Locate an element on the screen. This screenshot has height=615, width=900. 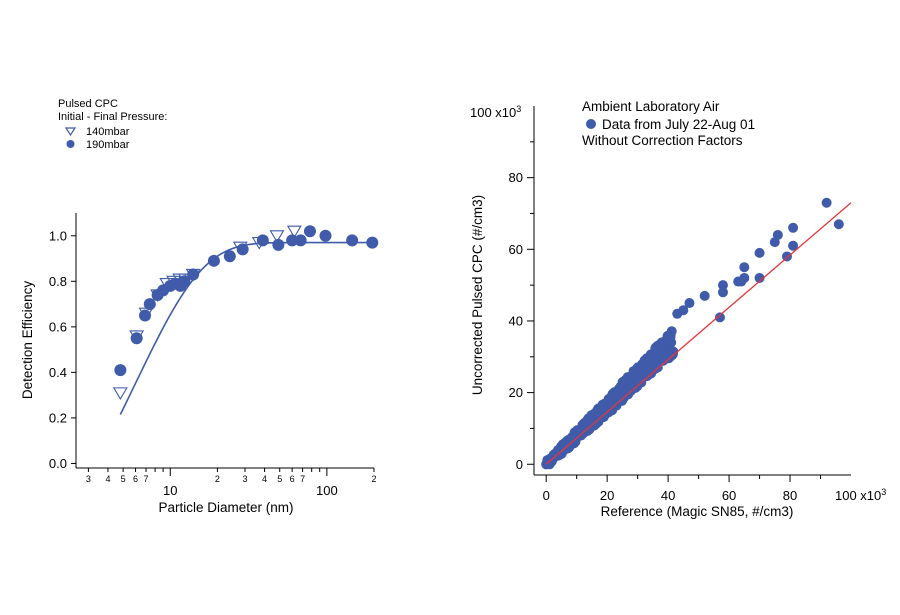
left-y-axis-title: Detection Efficiency is located at coordinates (27, 340).